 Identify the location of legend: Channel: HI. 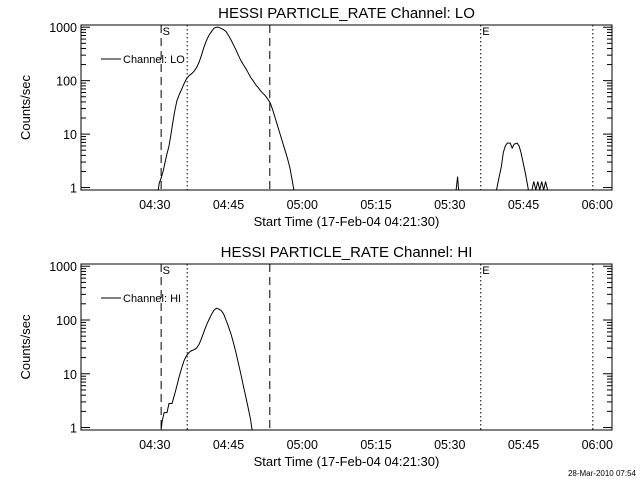
(141, 299).